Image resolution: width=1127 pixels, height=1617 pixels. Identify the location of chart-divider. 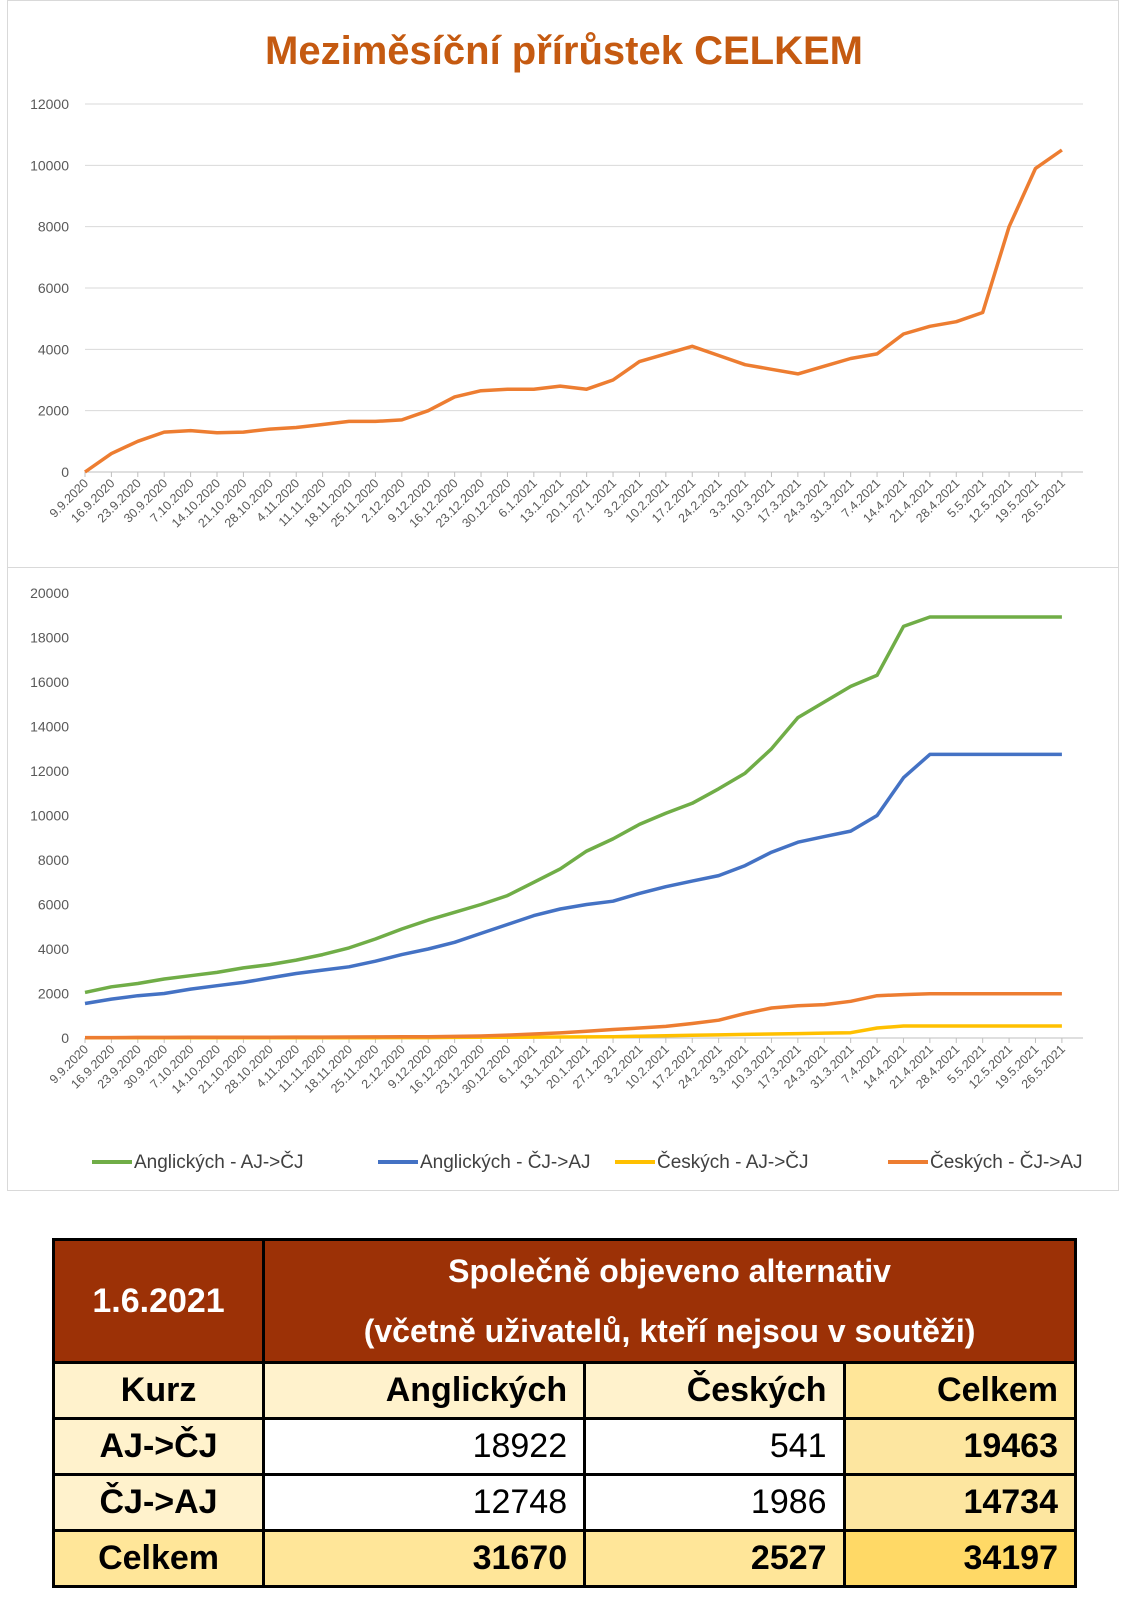
(563, 567).